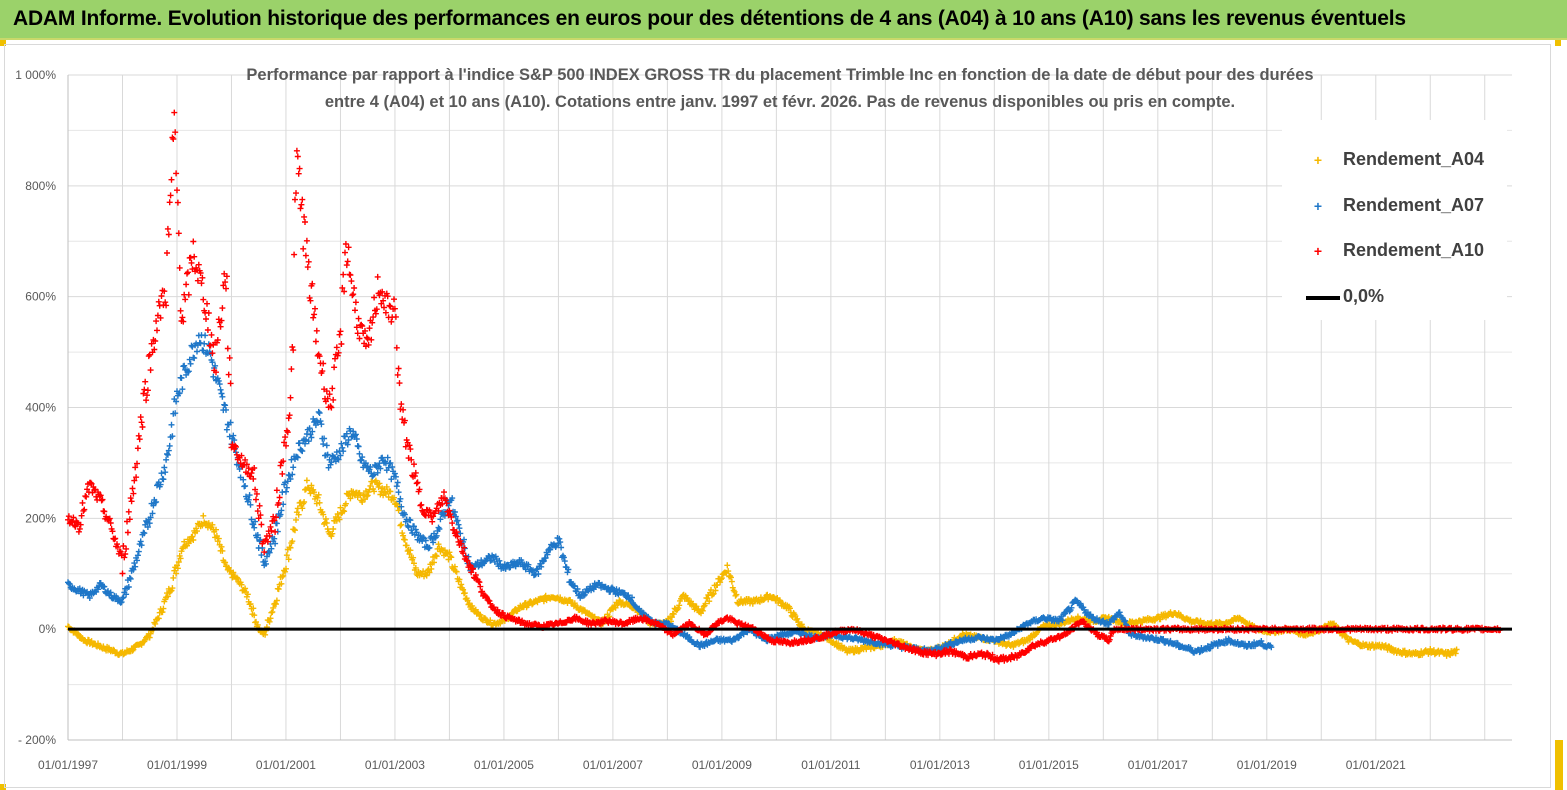 Image resolution: width=1567 pixels, height=790 pixels. What do you see at coordinates (940, 765) in the screenshot?
I see `x-tick-label: 01/01/2013` at bounding box center [940, 765].